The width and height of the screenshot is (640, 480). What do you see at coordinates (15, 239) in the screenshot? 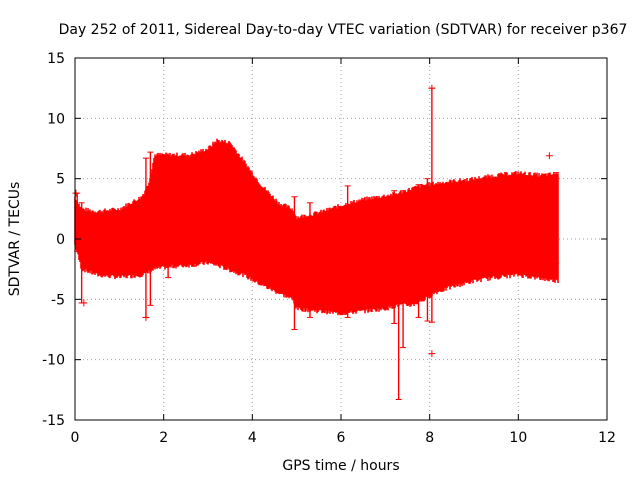
I see `y-axis-label: SDTVAR / TECUs` at bounding box center [15, 239].